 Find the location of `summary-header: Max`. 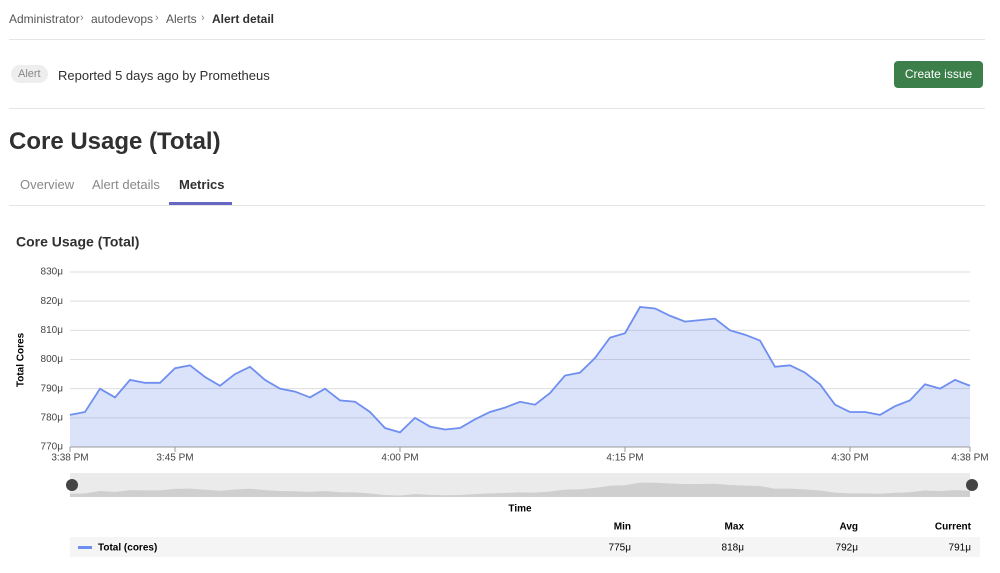

summary-header: Max is located at coordinates (735, 527).